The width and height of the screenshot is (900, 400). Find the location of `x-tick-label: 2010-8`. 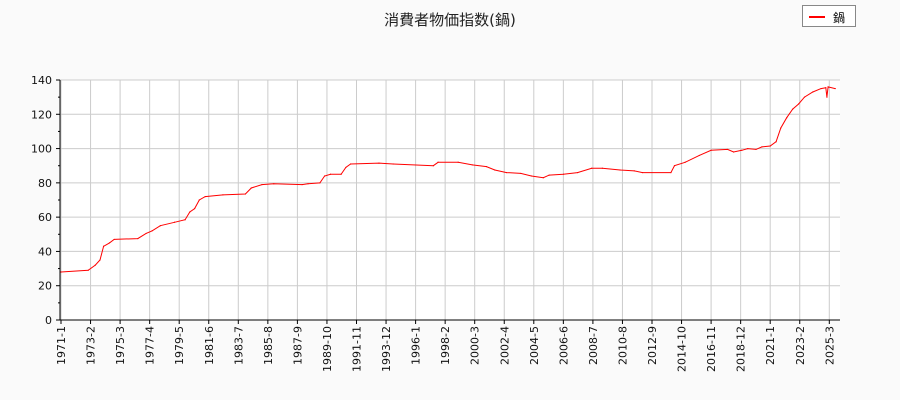

x-tick-label: 2010-8 is located at coordinates (622, 345).